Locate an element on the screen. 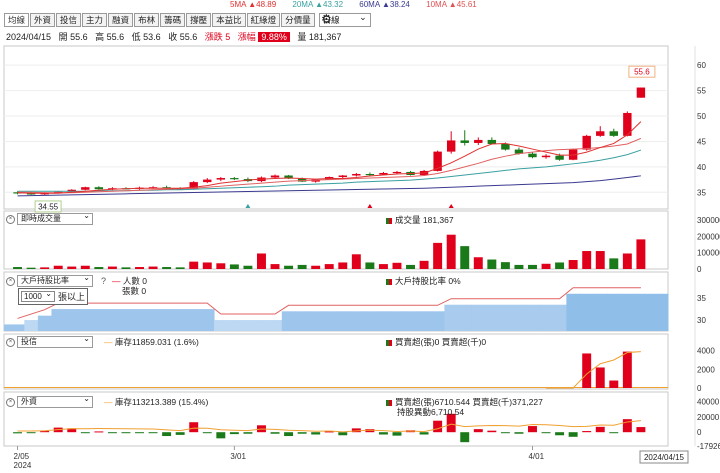 This screenshot has width=720, height=473. holder-count-line is located at coordinates (329, 303).